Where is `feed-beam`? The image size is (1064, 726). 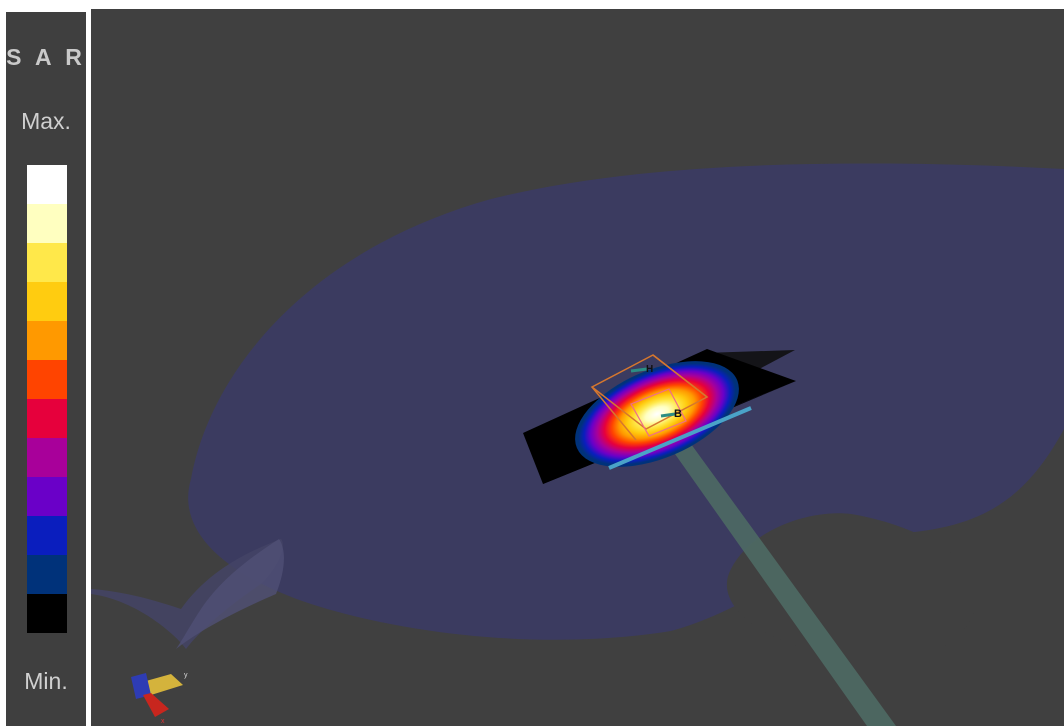 feed-beam is located at coordinates (779, 579).